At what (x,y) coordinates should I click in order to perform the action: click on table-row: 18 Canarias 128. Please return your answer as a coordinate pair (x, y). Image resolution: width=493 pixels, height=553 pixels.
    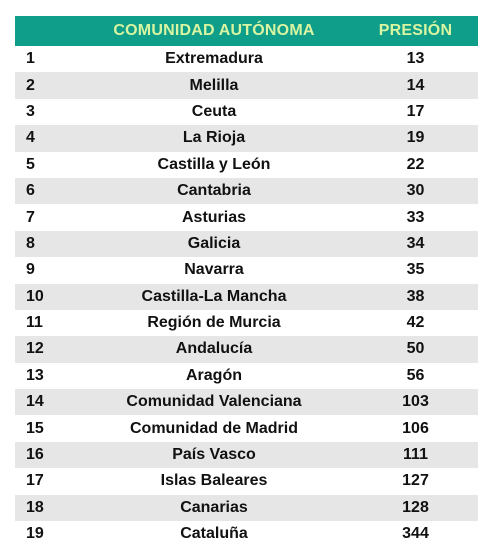
    Looking at the image, I should click on (246, 508).